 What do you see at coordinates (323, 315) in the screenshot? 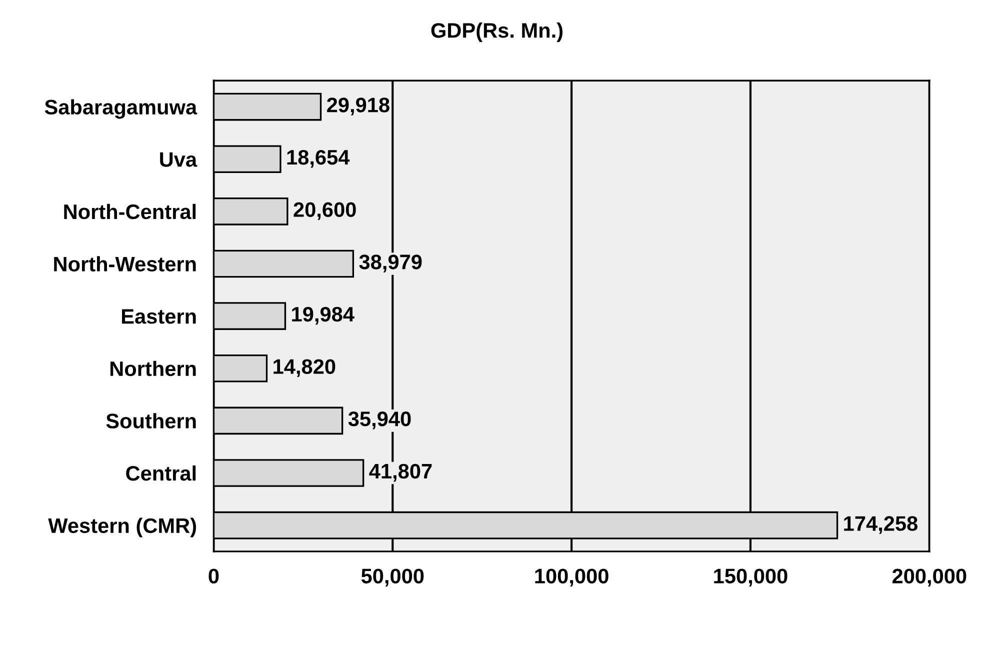
I see `data-label: 19,984` at bounding box center [323, 315].